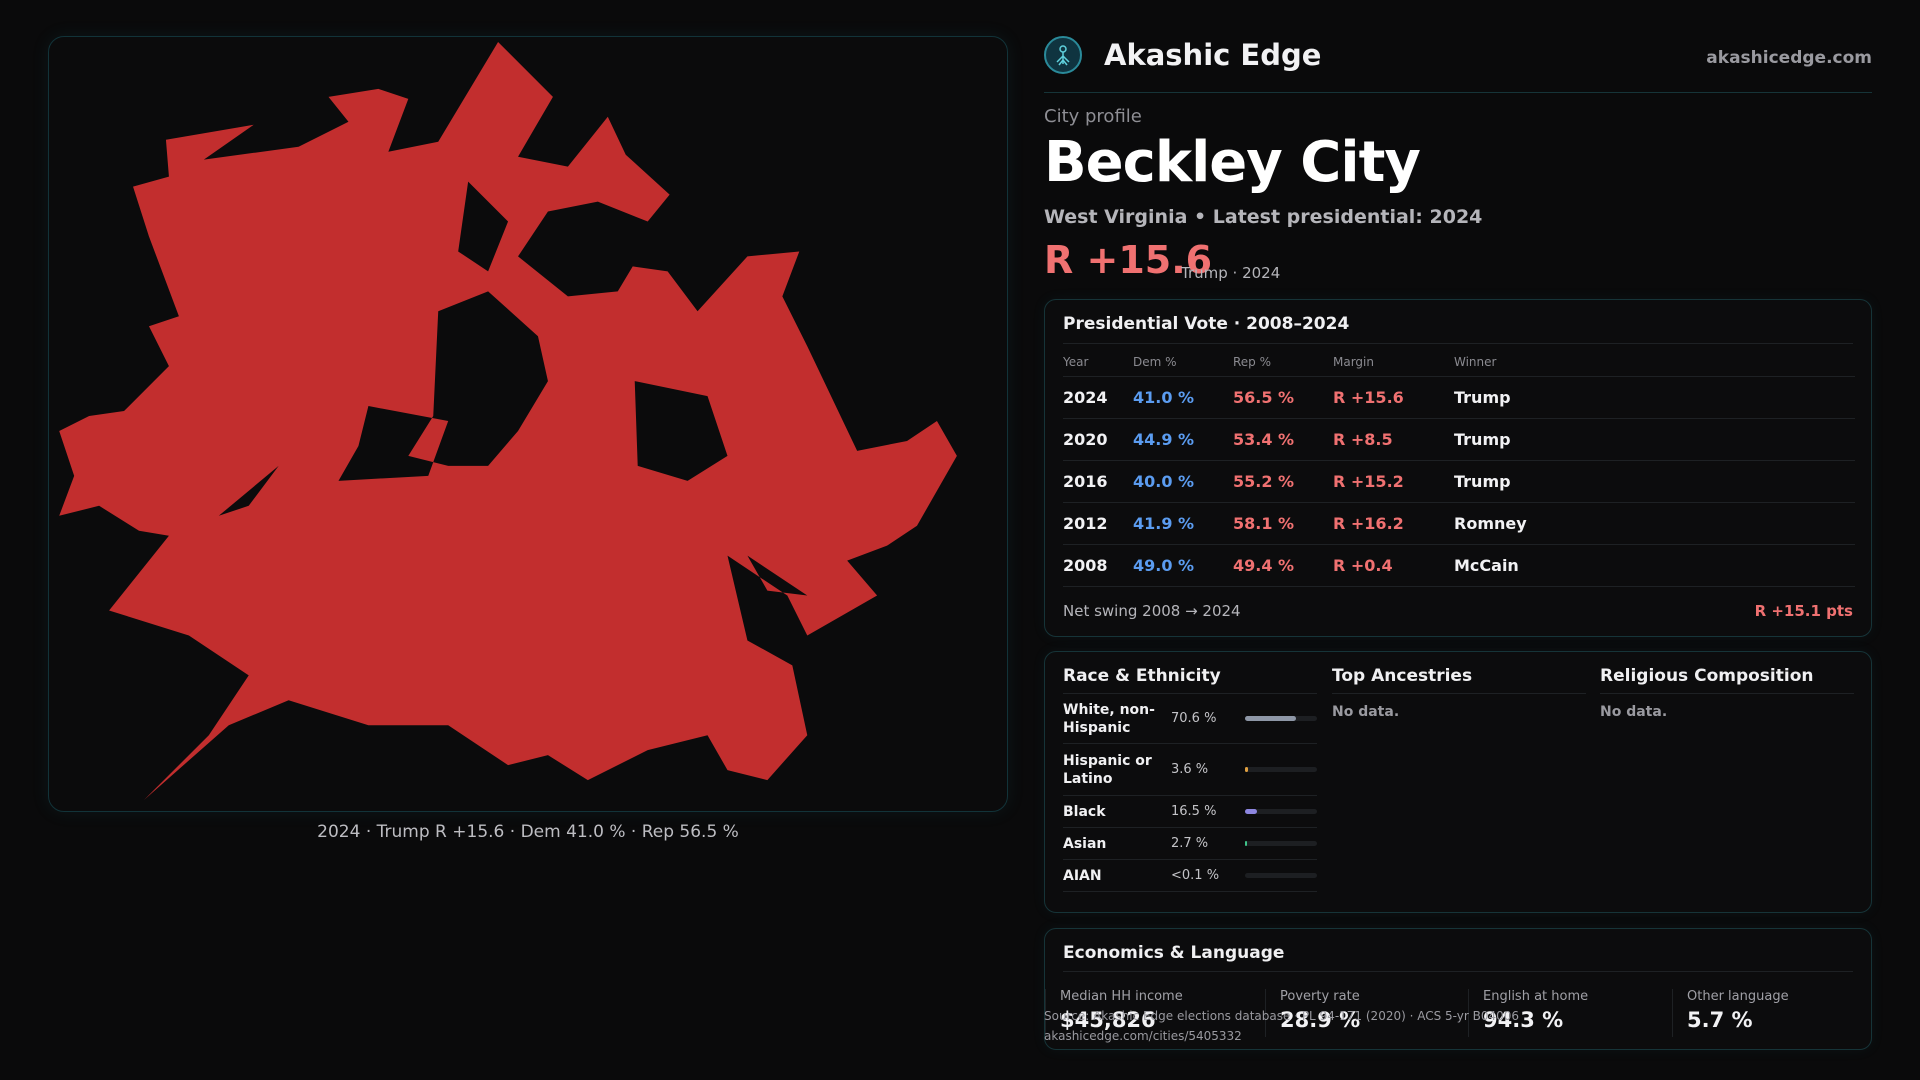 The width and height of the screenshot is (1920, 1080). What do you see at coordinates (1098, 439) in the screenshot?
I see `cell-year: 2020` at bounding box center [1098, 439].